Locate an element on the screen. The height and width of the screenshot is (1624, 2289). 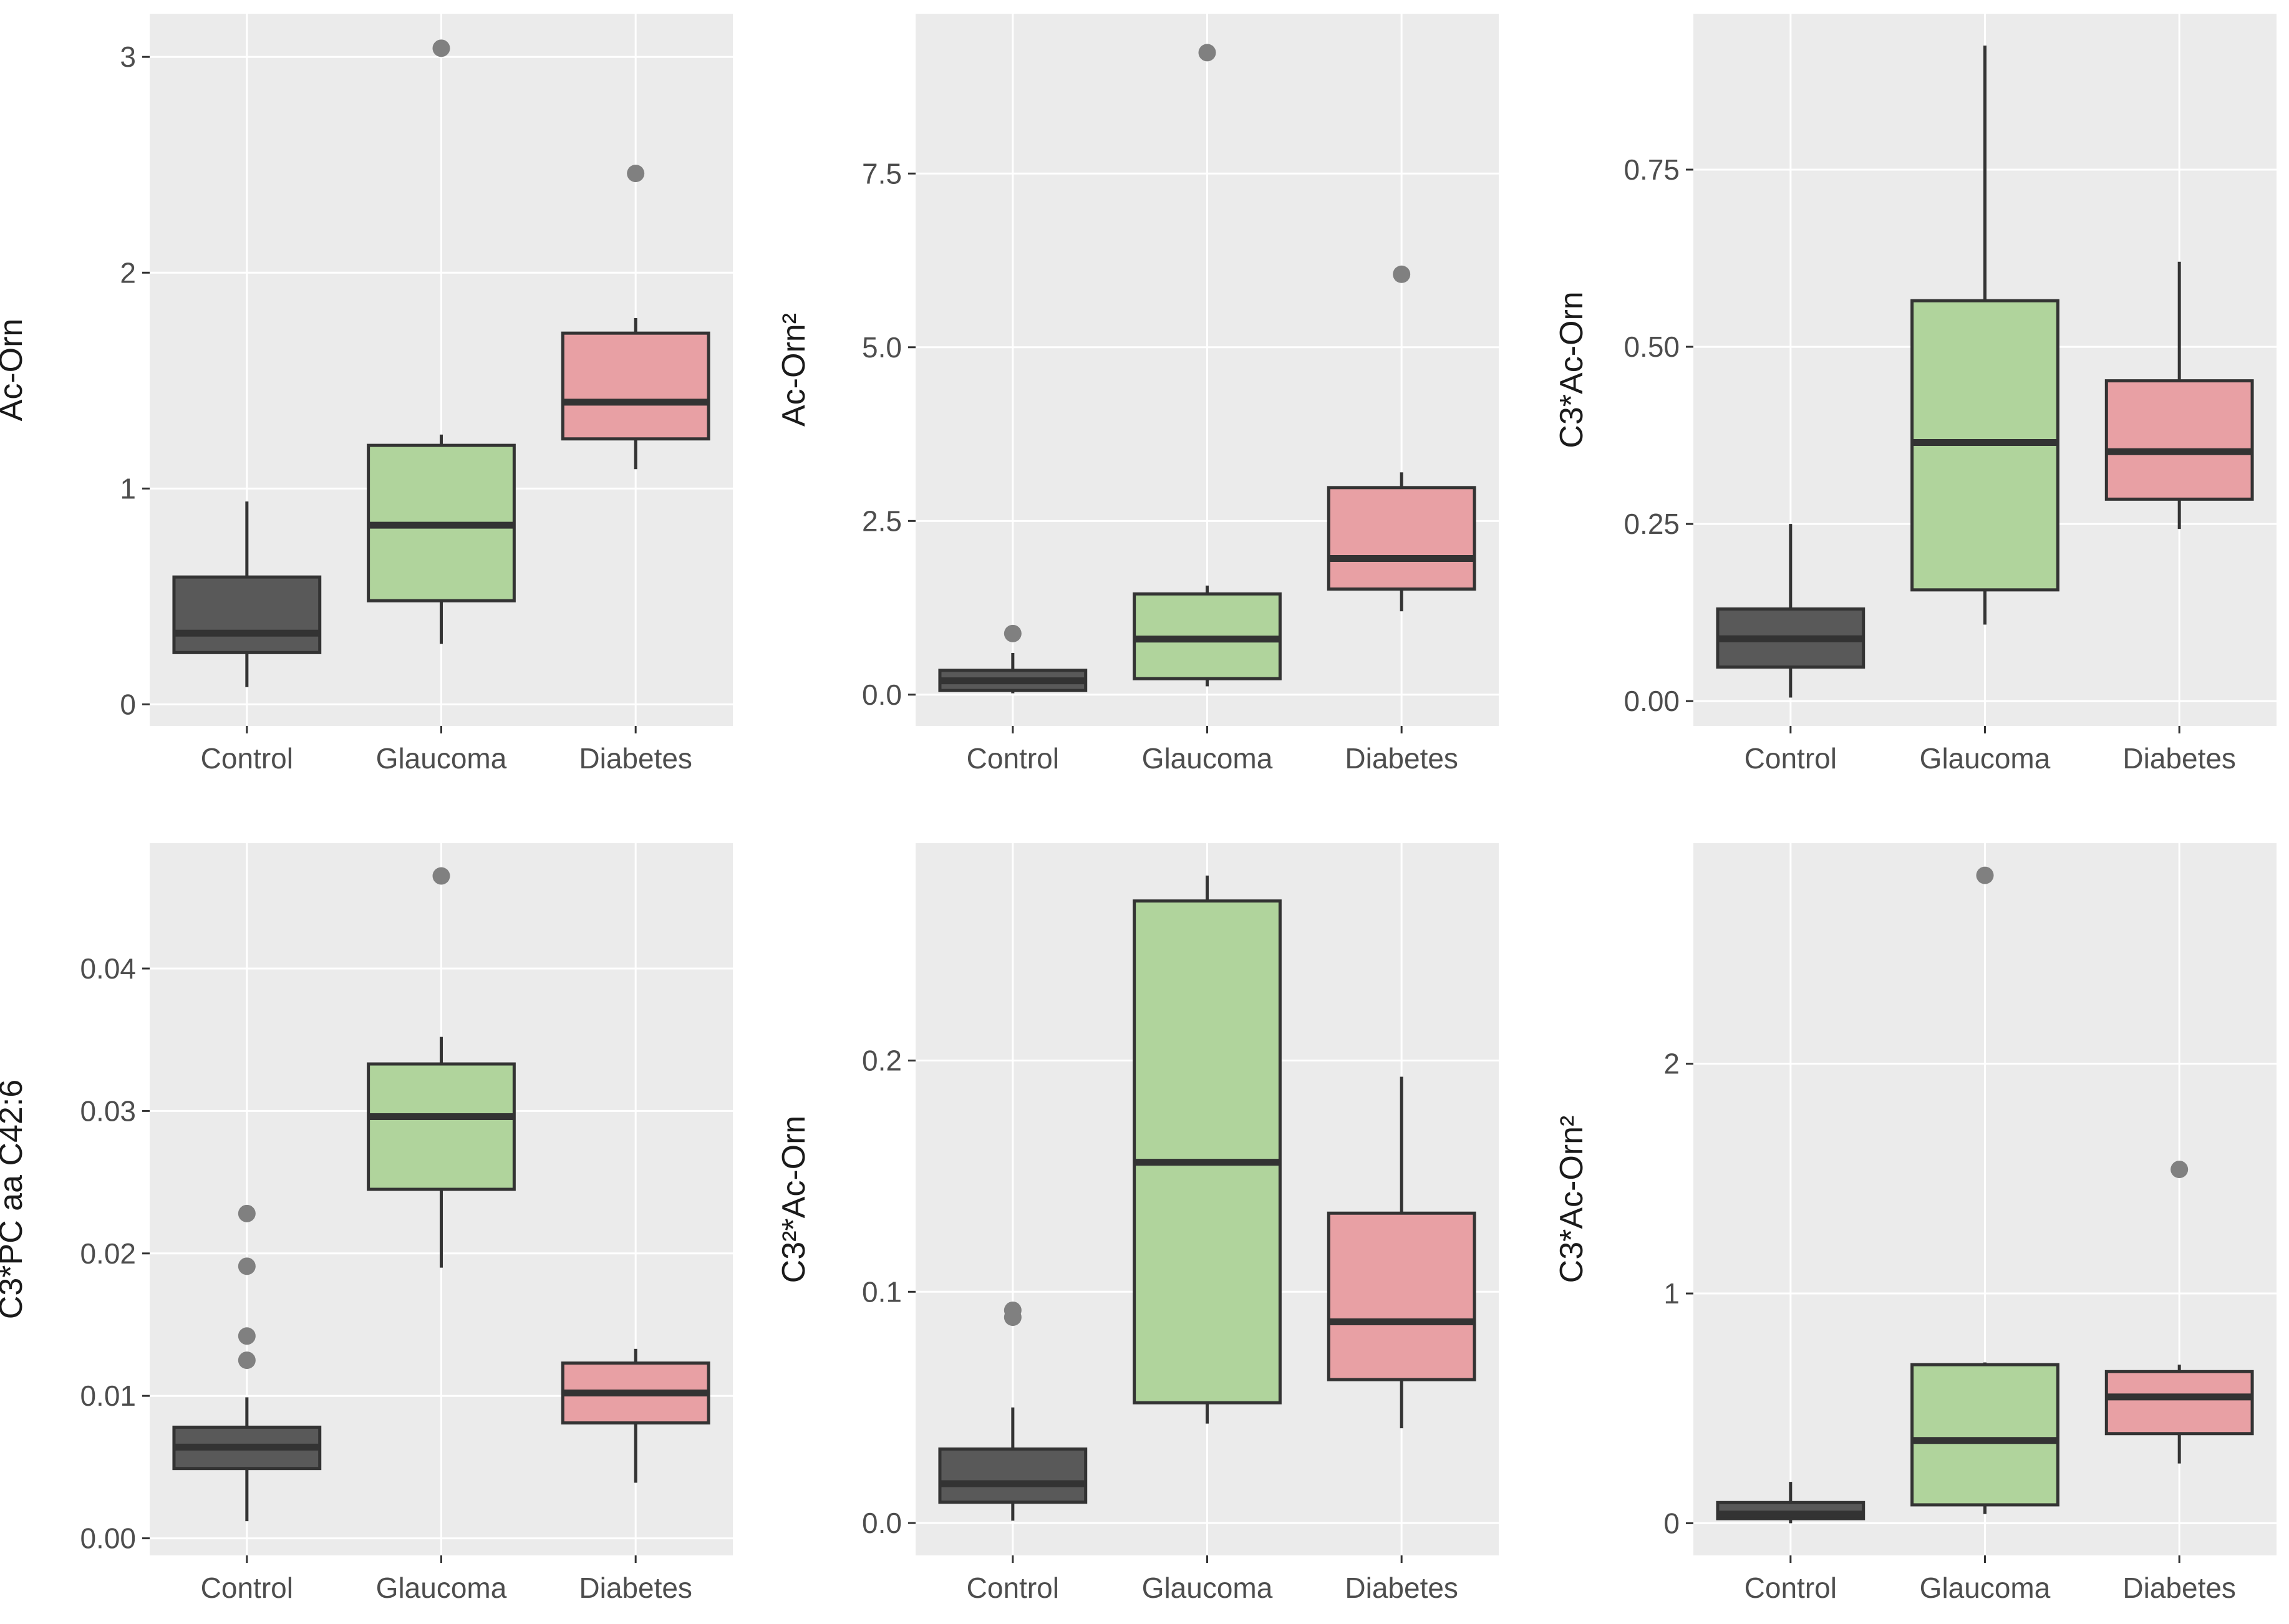
y-tick-label: 7.5 is located at coordinates (882, 173).